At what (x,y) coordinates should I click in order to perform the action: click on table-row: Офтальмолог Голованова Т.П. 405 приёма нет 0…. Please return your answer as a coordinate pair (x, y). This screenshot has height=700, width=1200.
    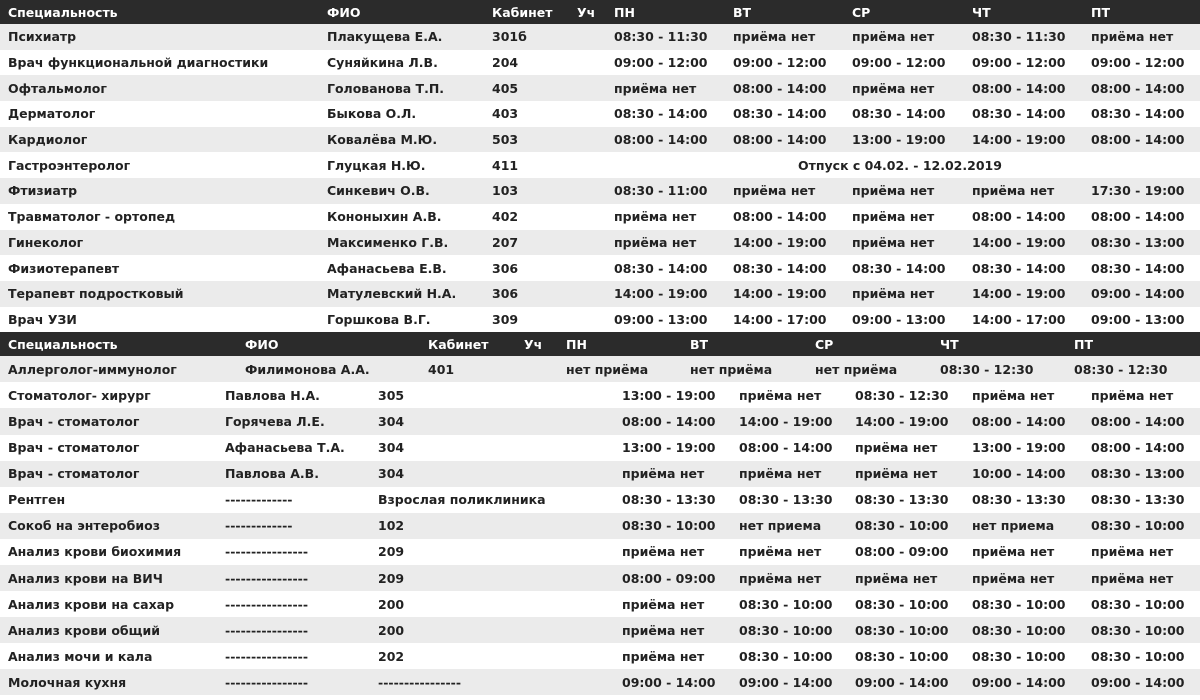
    Looking at the image, I should click on (600, 88).